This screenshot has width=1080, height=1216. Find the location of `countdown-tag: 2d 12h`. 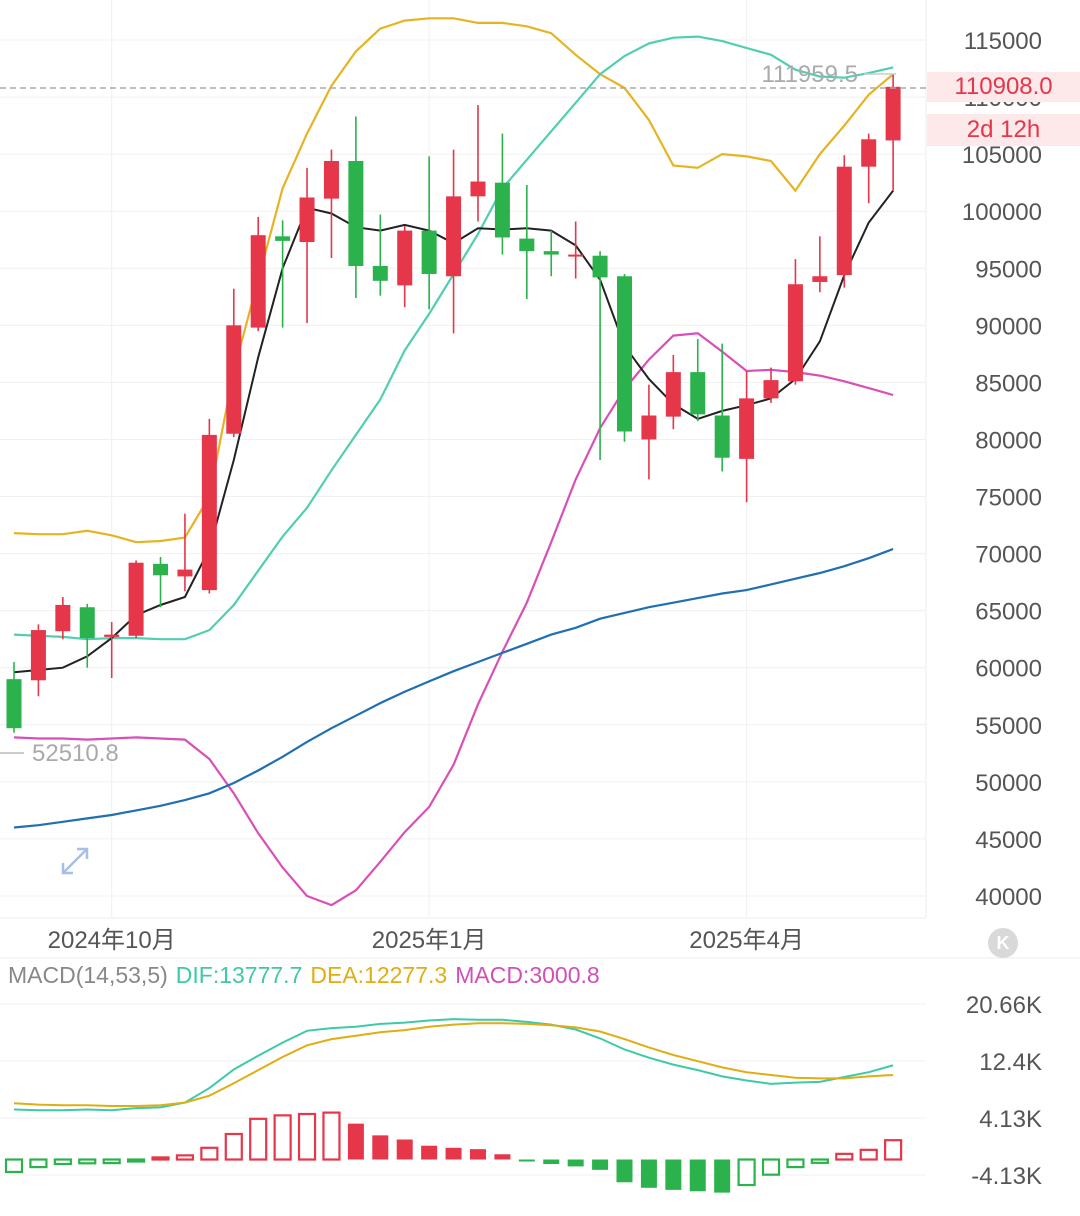

countdown-tag: 2d 12h is located at coordinates (1003, 130).